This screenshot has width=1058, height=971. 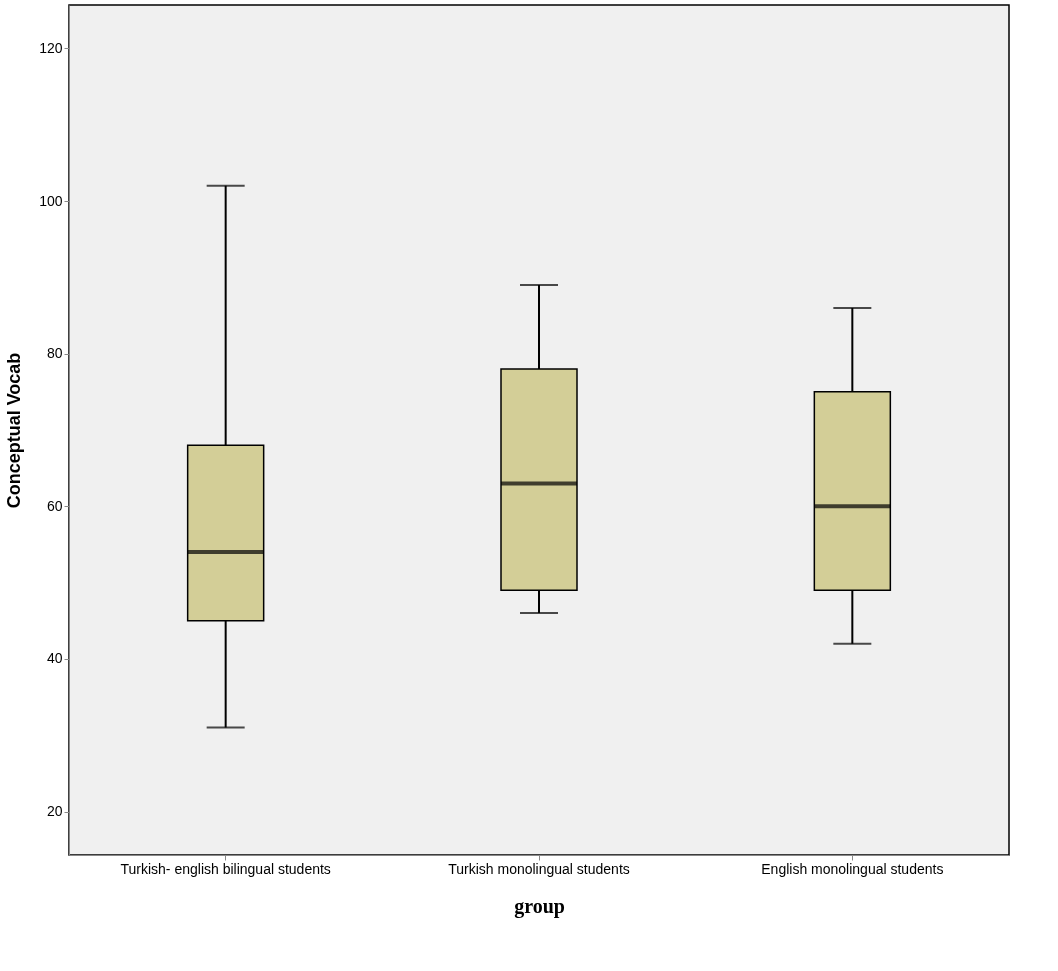 I want to click on y-tick-label: 100, so click(x=51, y=200).